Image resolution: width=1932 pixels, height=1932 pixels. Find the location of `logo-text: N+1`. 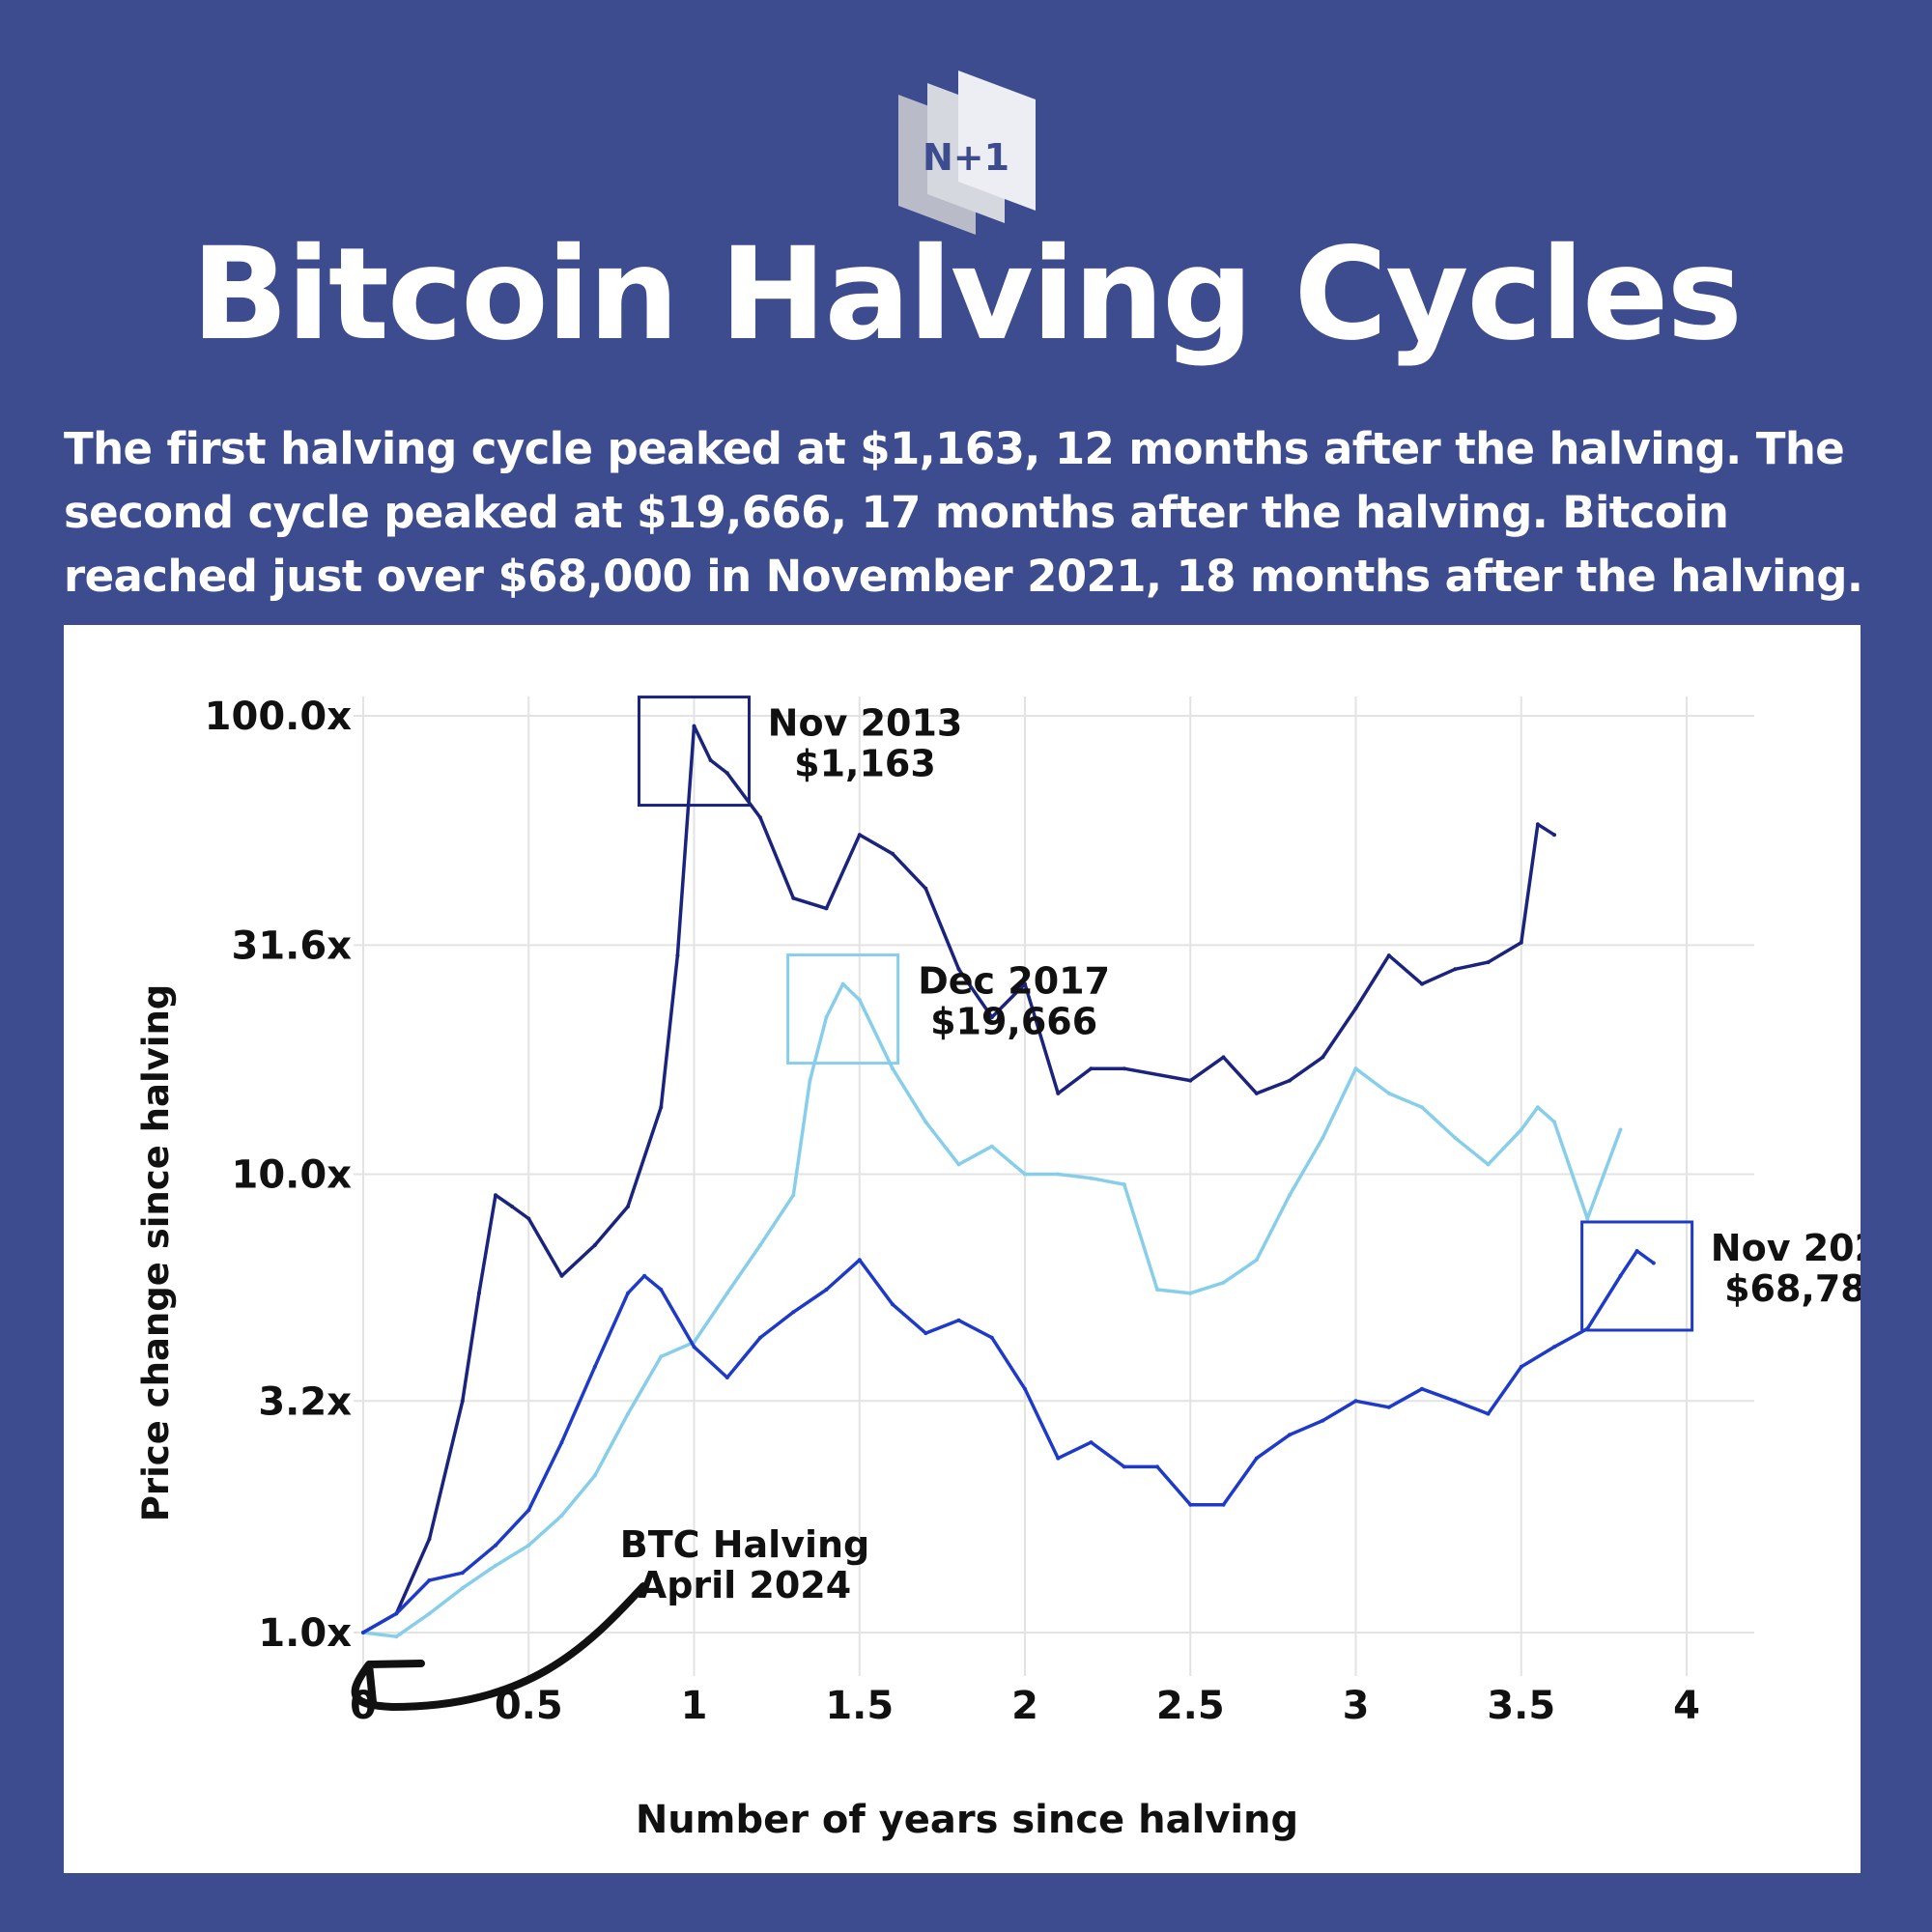

logo-text: N+1 is located at coordinates (966, 157).